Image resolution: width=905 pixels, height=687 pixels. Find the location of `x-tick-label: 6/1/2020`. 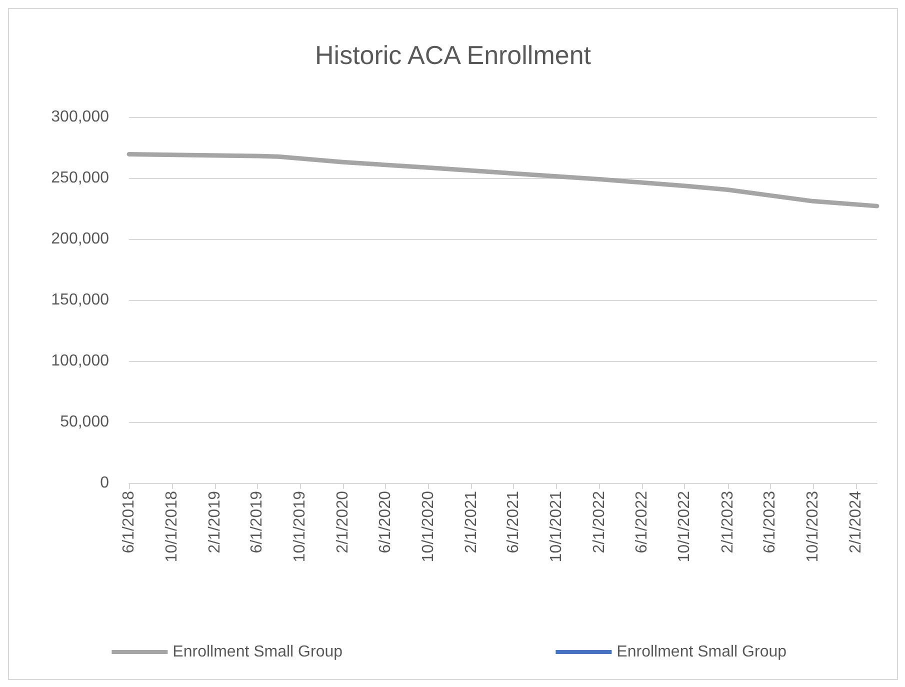

x-tick-label: 6/1/2020 is located at coordinates (385, 522).